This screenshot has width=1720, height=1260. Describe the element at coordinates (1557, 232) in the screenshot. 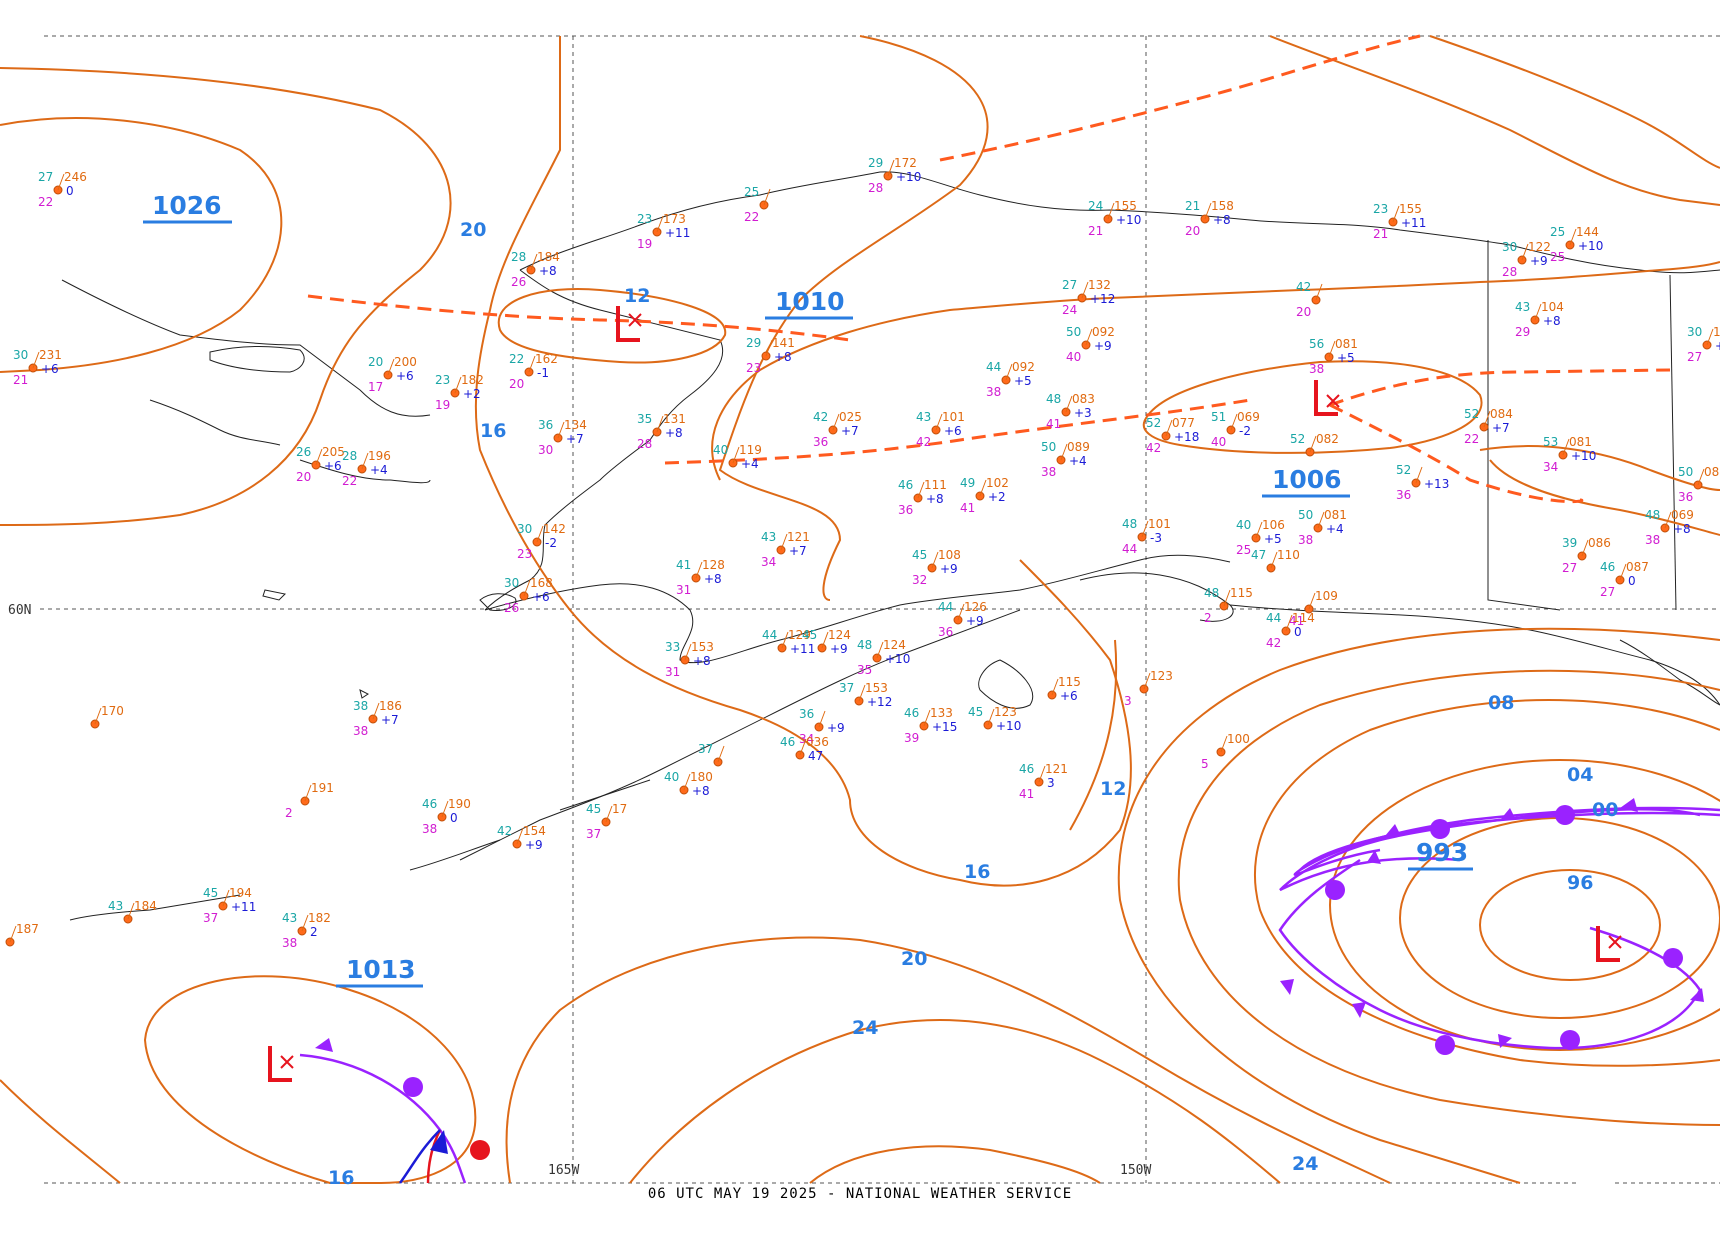

I see `station-temperature: 25` at that location.